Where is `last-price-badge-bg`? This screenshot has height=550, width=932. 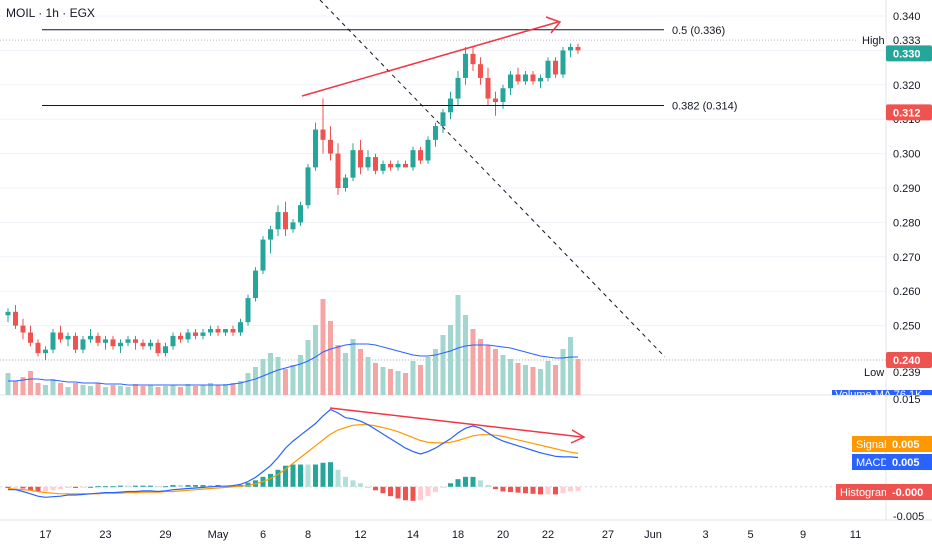
last-price-badge-bg is located at coordinates (909, 53).